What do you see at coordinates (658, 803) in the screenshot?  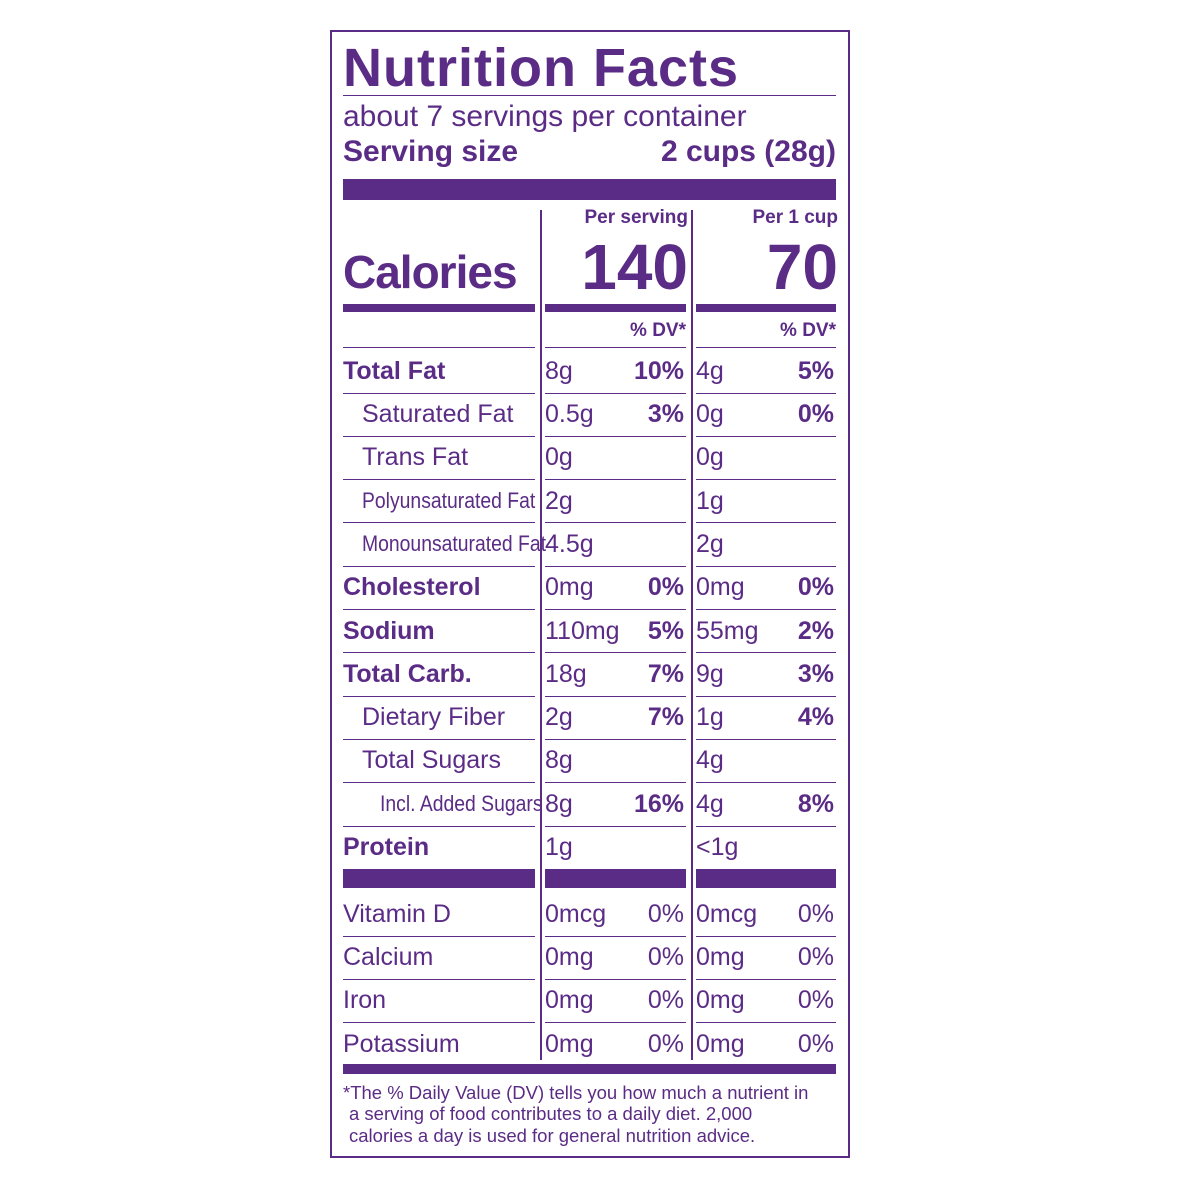 I see `daily-value: 16%` at bounding box center [658, 803].